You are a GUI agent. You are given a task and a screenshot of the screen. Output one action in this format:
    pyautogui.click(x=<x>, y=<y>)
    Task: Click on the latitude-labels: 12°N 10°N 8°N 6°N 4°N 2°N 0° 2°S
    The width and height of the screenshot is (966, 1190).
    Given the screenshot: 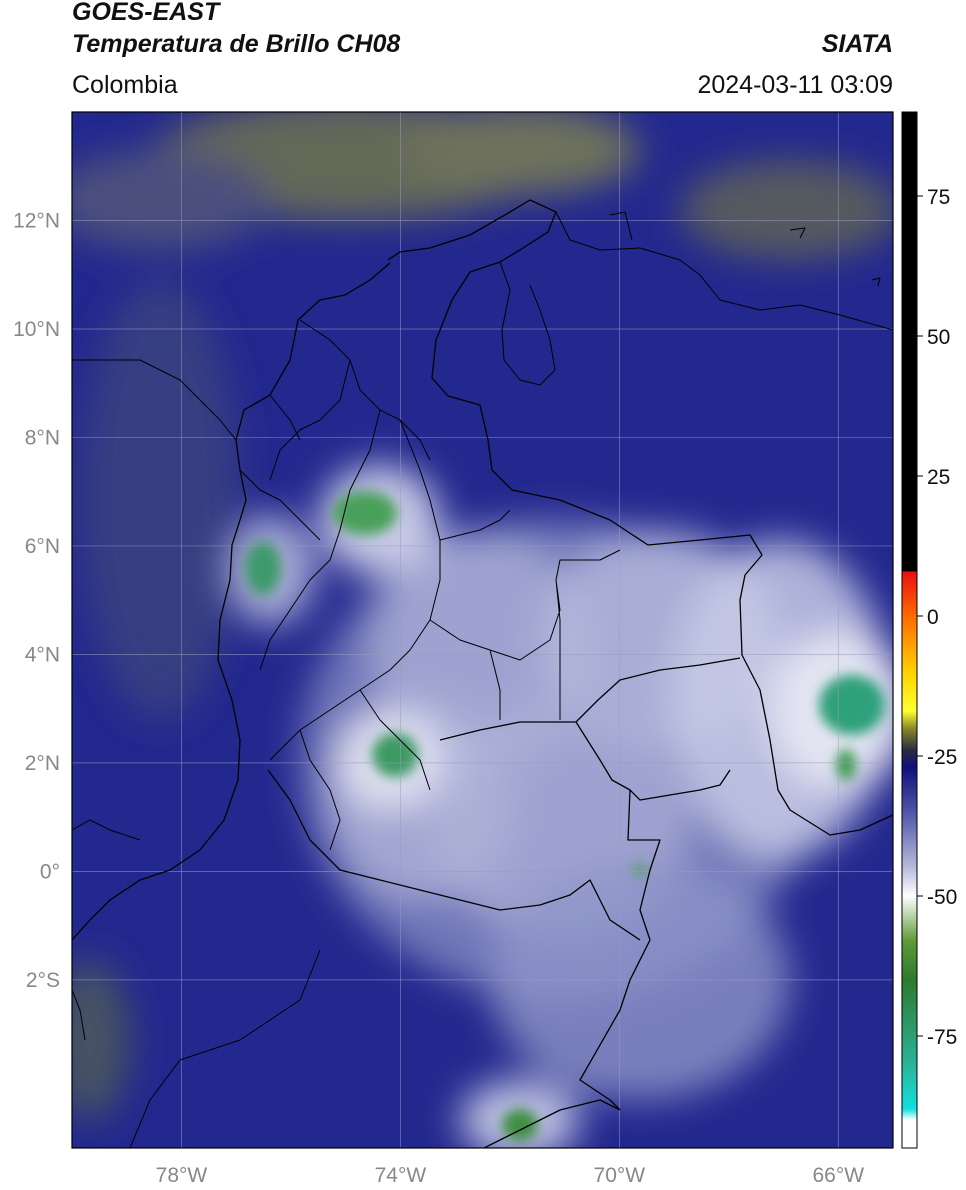 What is the action you would take?
    pyautogui.click(x=36, y=600)
    